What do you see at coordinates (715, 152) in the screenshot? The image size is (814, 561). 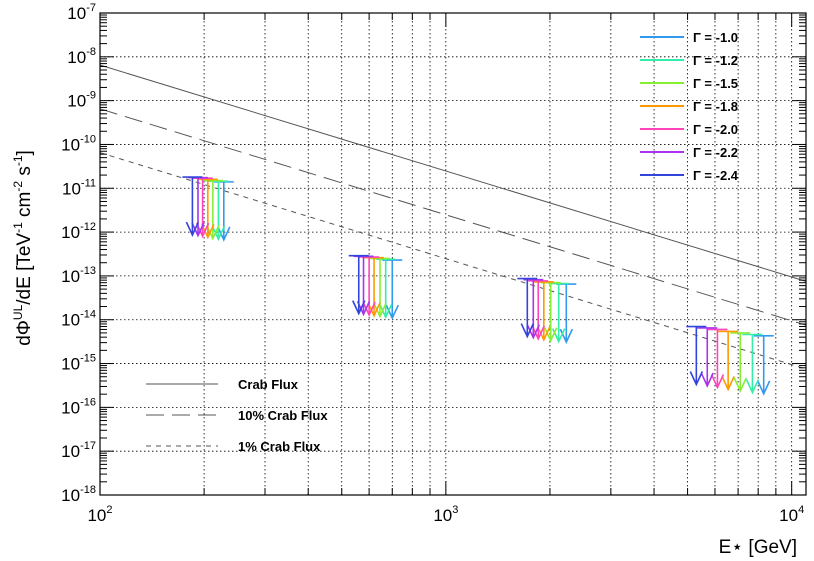 I see `legend-label: Γ = -2.2` at bounding box center [715, 152].